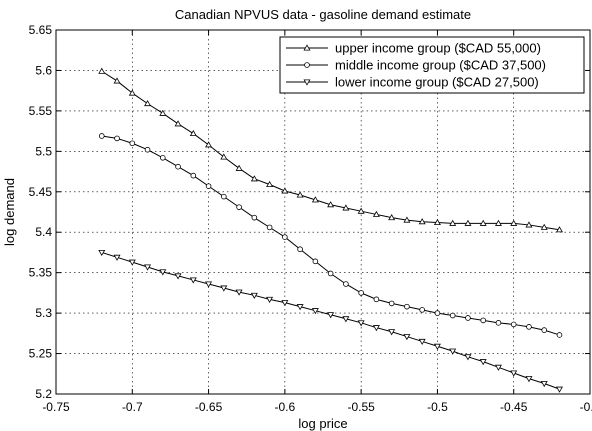  I want to click on legend-marker, so click(307, 82).